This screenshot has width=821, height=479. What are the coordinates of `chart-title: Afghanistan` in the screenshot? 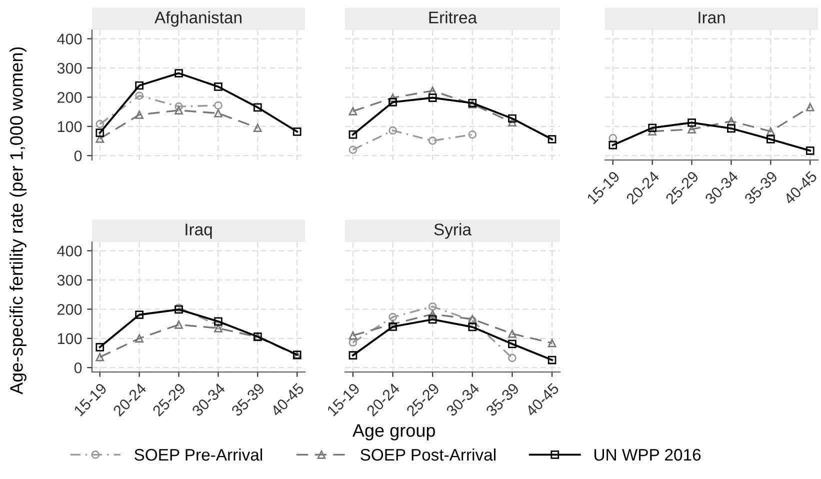 It's located at (198, 19).